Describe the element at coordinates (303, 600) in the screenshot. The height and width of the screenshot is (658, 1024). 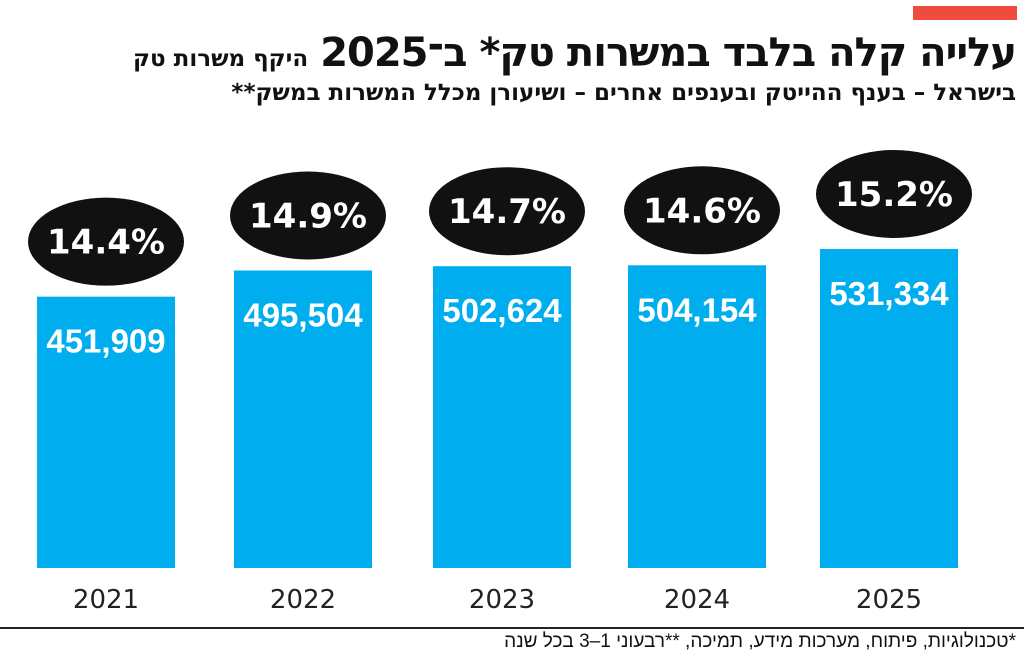
I see `x-tick-label: 2022` at that location.